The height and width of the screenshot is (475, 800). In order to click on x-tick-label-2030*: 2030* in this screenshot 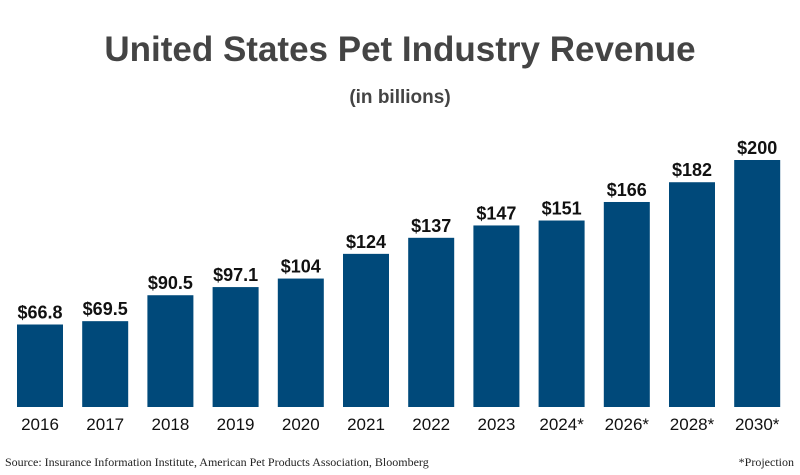, I will do `click(757, 424)`.